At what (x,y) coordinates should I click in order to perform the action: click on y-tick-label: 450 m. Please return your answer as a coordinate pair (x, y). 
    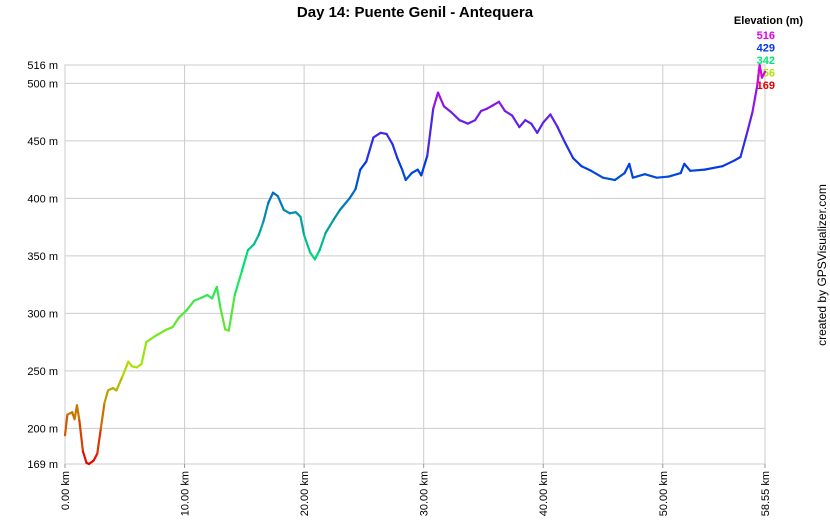
    Looking at the image, I should click on (42, 142).